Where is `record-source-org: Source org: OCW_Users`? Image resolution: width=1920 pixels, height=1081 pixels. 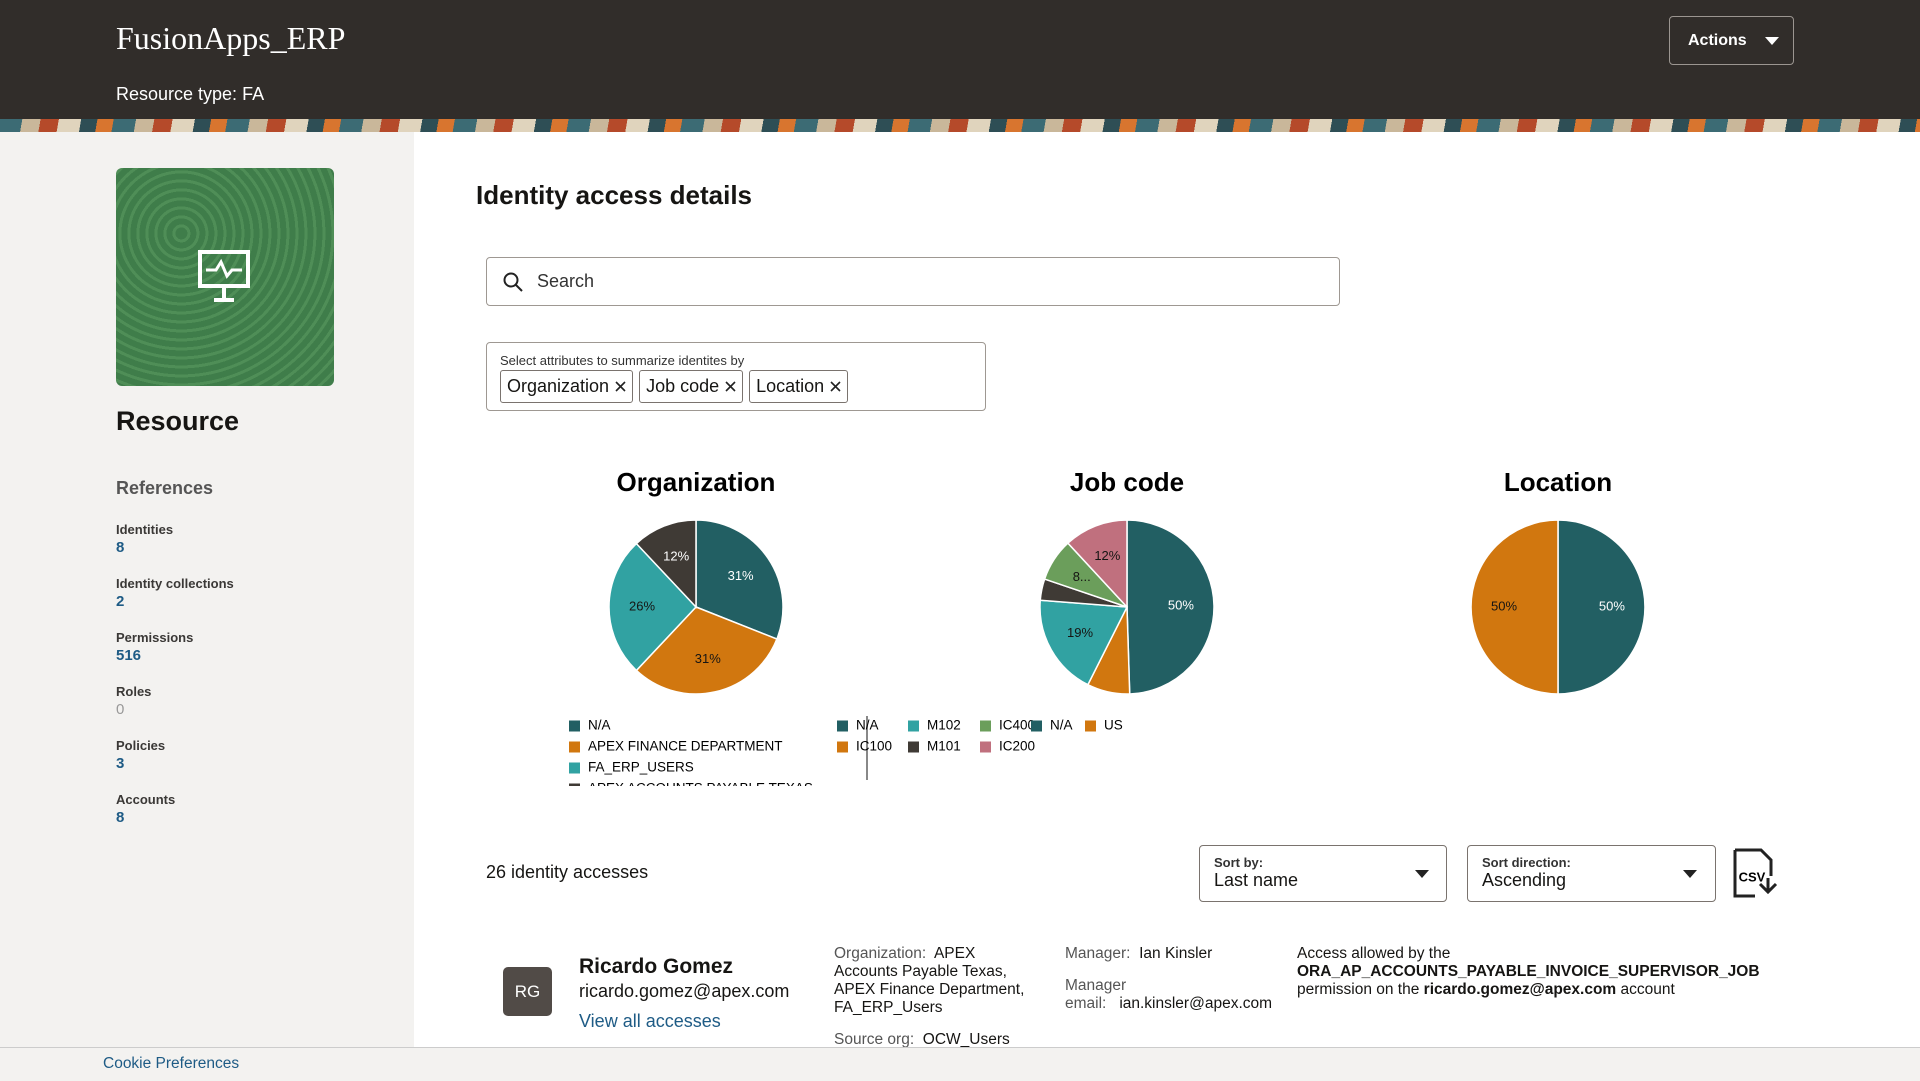
record-source-org: Source org: OCW_Users is located at coordinates (922, 1040).